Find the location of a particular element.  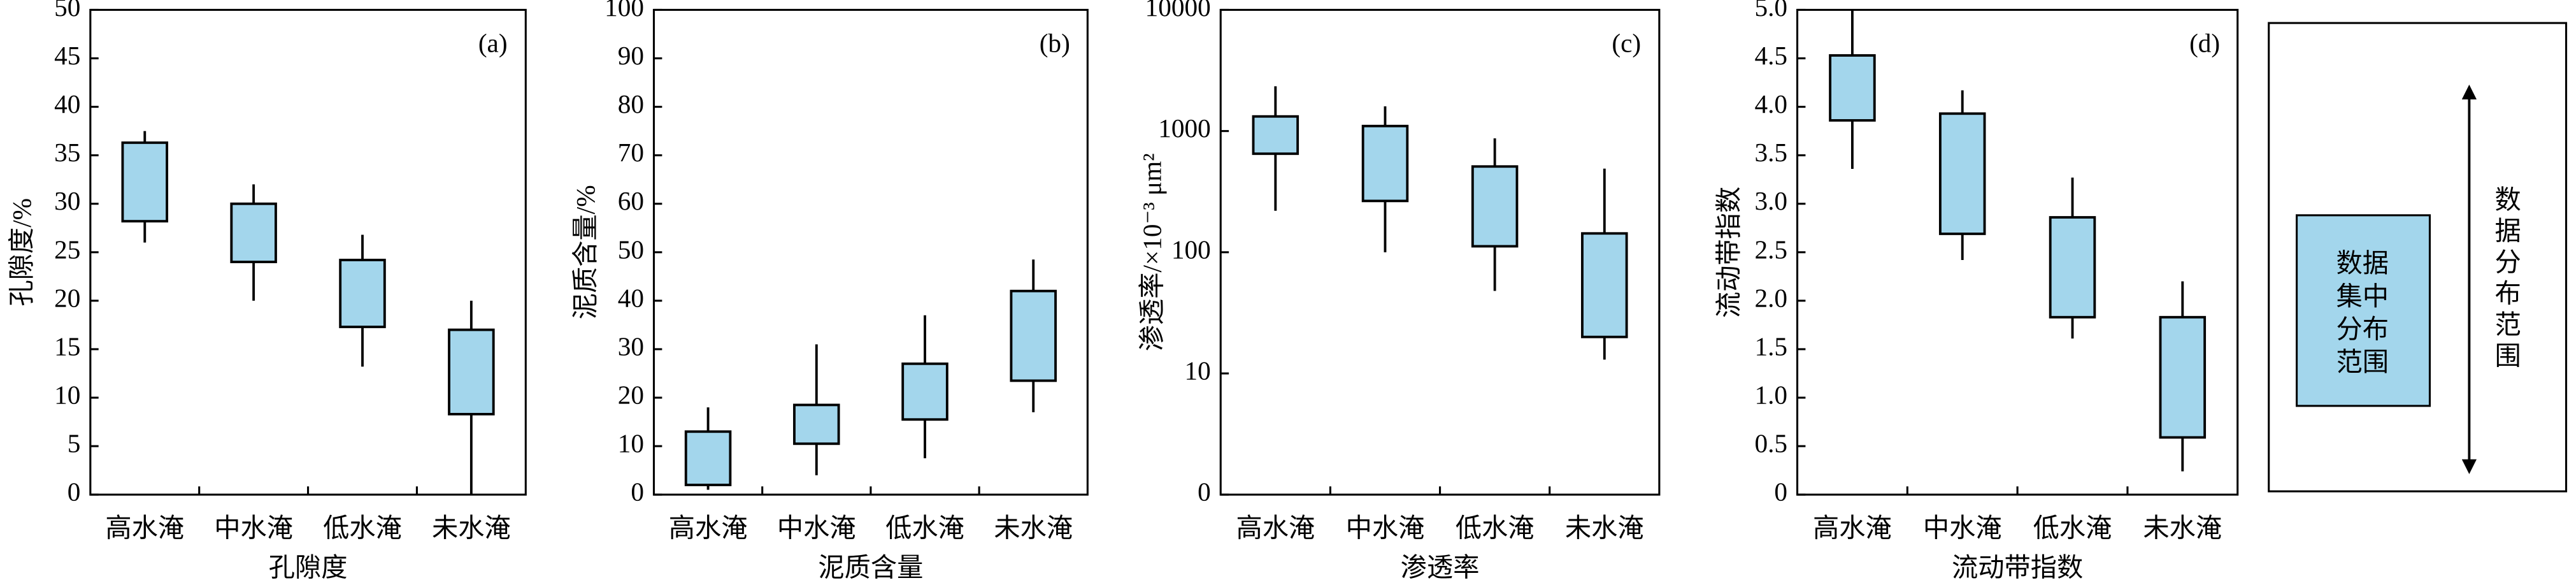

y-tick-label: 70 is located at coordinates (631, 152).